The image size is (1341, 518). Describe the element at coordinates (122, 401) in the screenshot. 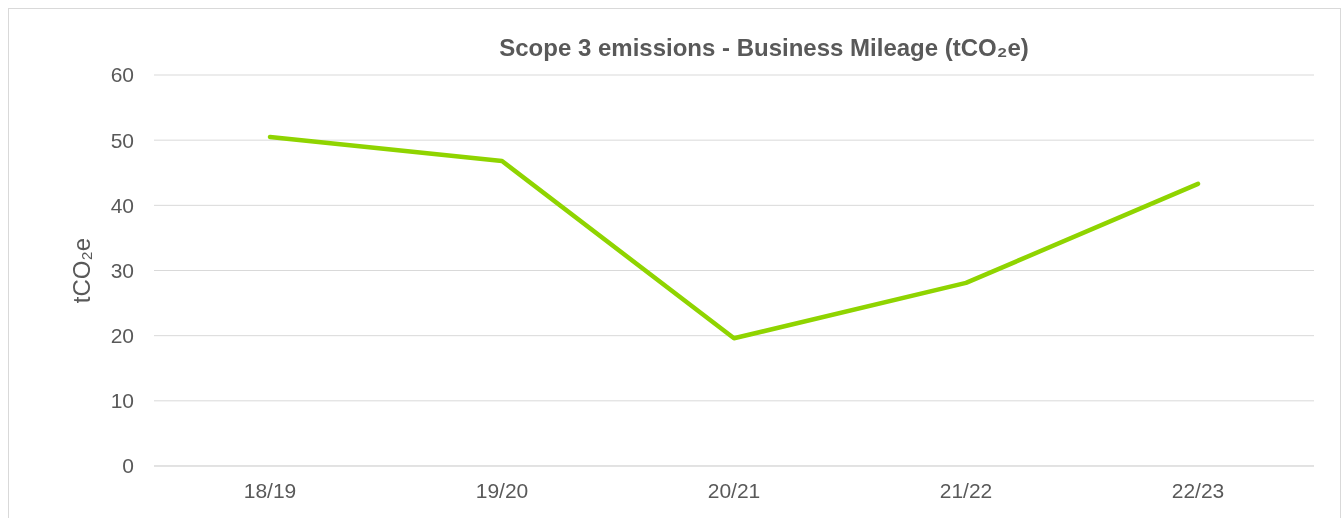

I see `y-tick-label: 10` at that location.